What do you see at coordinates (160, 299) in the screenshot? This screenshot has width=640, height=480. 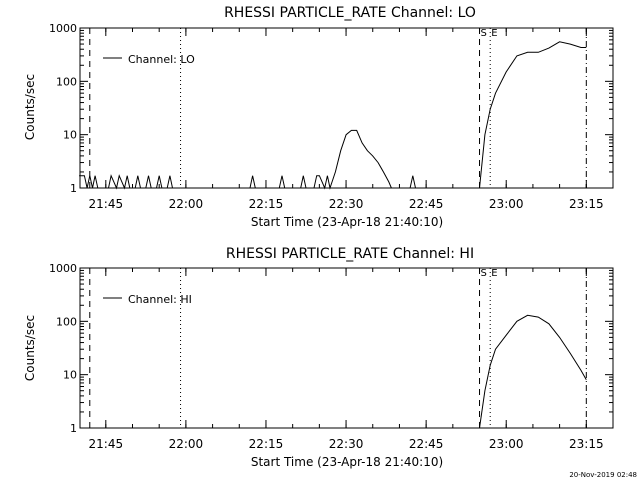 I see `legend-label: Channel: HI` at bounding box center [160, 299].